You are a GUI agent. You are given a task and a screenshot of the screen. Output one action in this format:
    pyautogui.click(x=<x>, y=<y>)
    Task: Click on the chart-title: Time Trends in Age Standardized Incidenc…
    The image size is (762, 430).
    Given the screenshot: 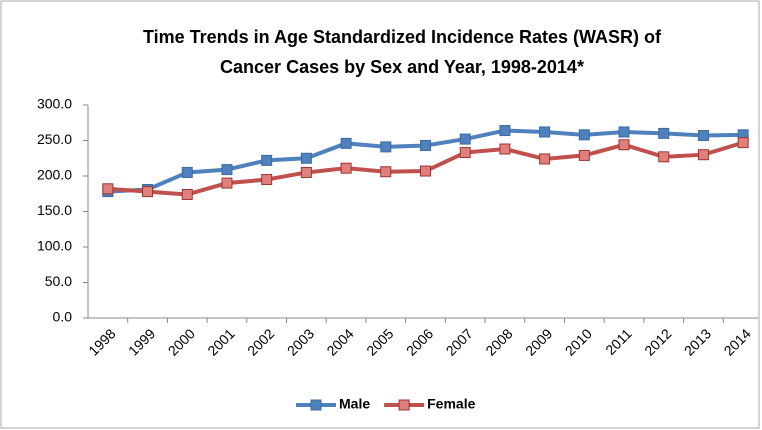 What is the action you would take?
    pyautogui.click(x=402, y=37)
    